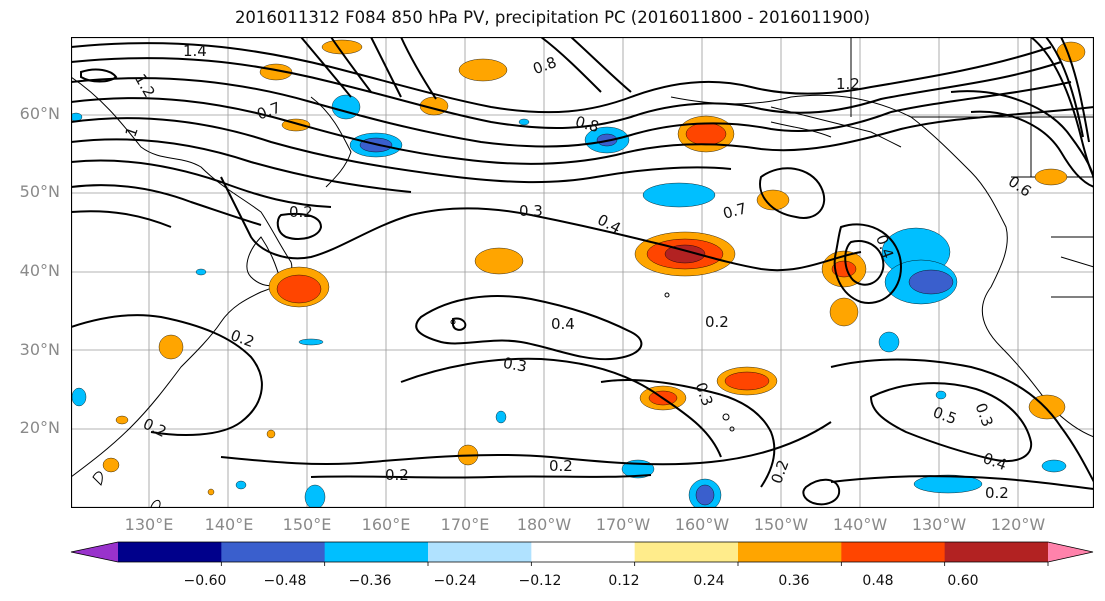  Describe the element at coordinates (540, 581) in the screenshot. I see `colorbar-tick-label: −0.12` at that location.